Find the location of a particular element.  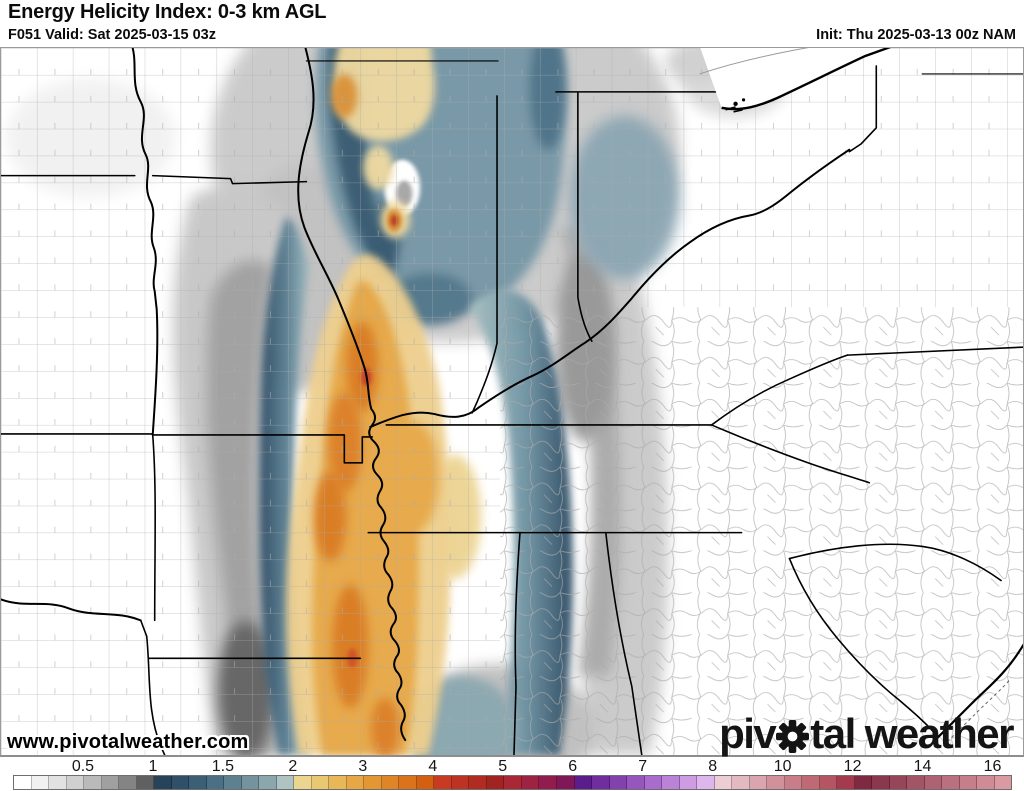

colorbar-tick-label: 14 is located at coordinates (922, 766).